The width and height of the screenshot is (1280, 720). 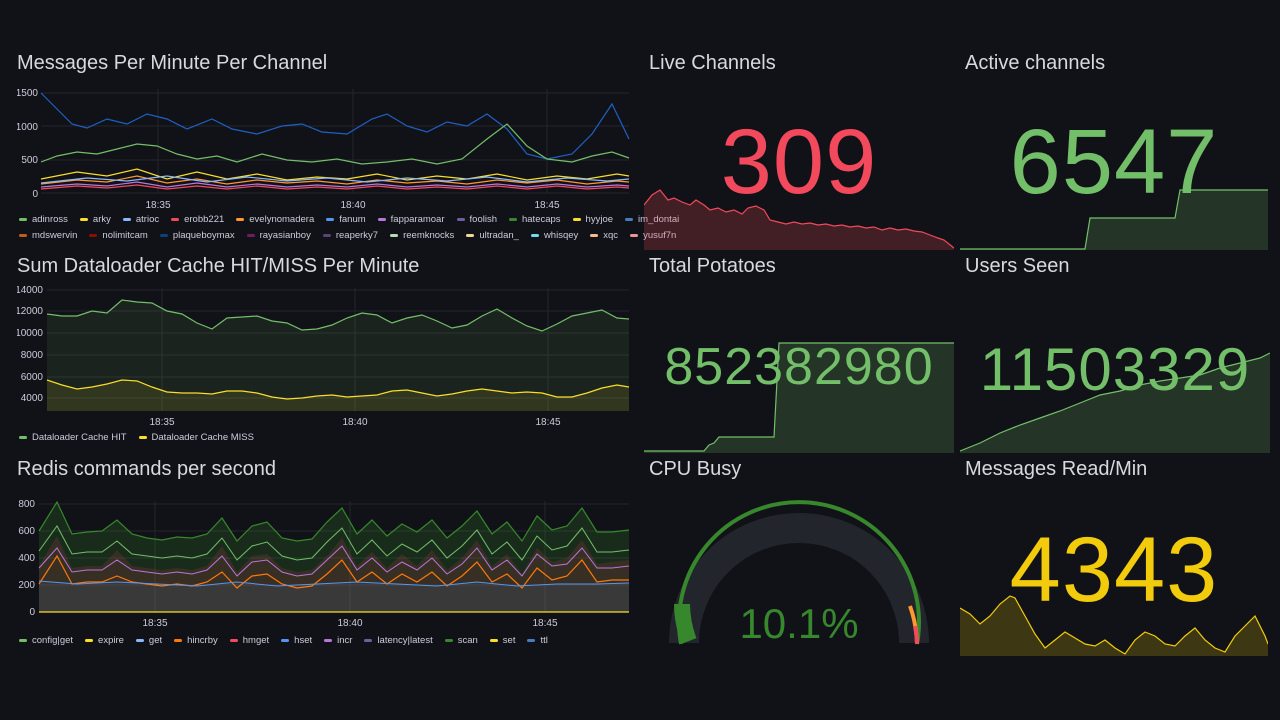 I want to click on legend-label: reaperky7, so click(x=357, y=235).